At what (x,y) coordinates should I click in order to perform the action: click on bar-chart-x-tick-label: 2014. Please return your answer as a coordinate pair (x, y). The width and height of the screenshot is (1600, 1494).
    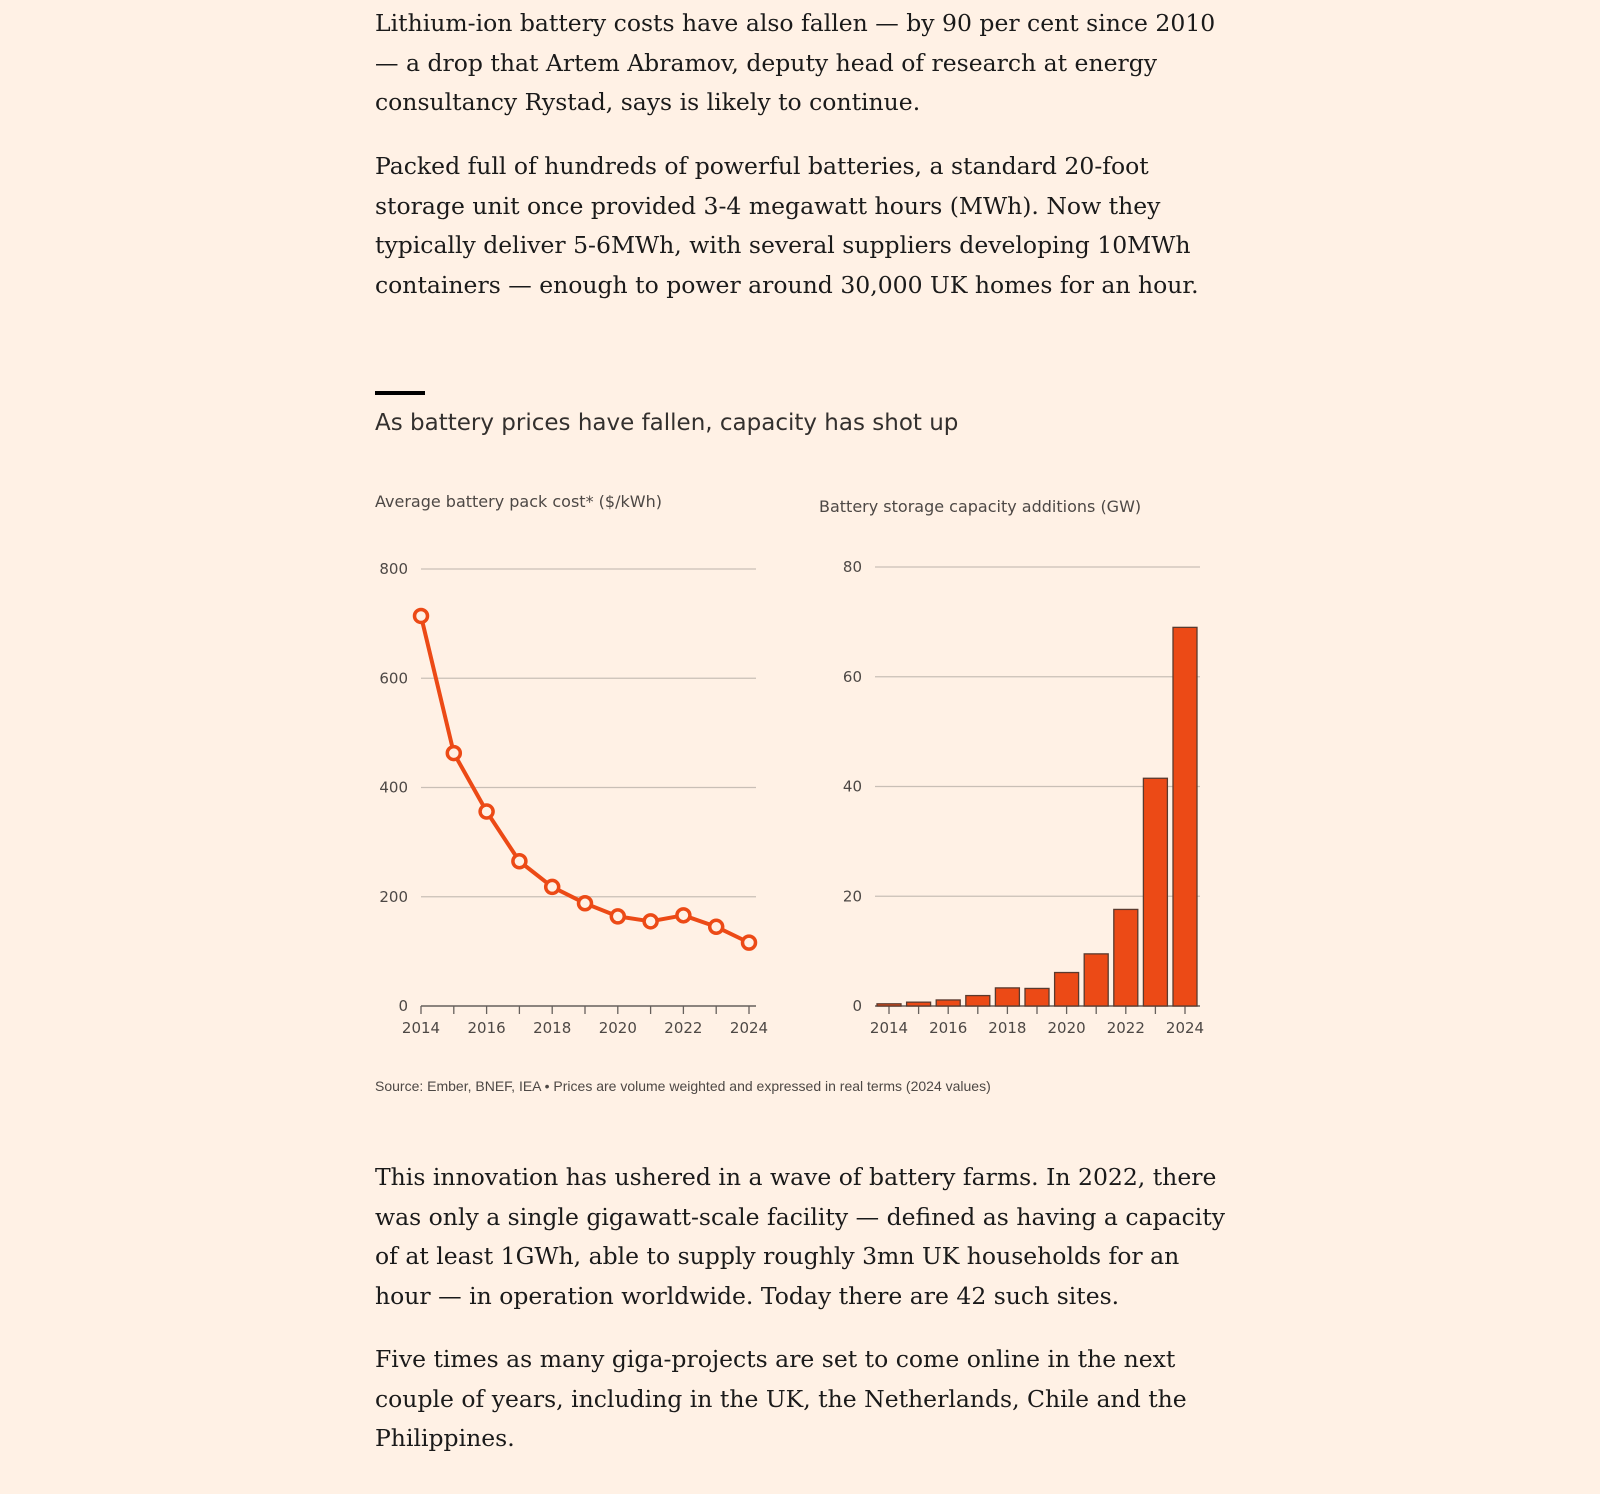
    Looking at the image, I should click on (889, 1028).